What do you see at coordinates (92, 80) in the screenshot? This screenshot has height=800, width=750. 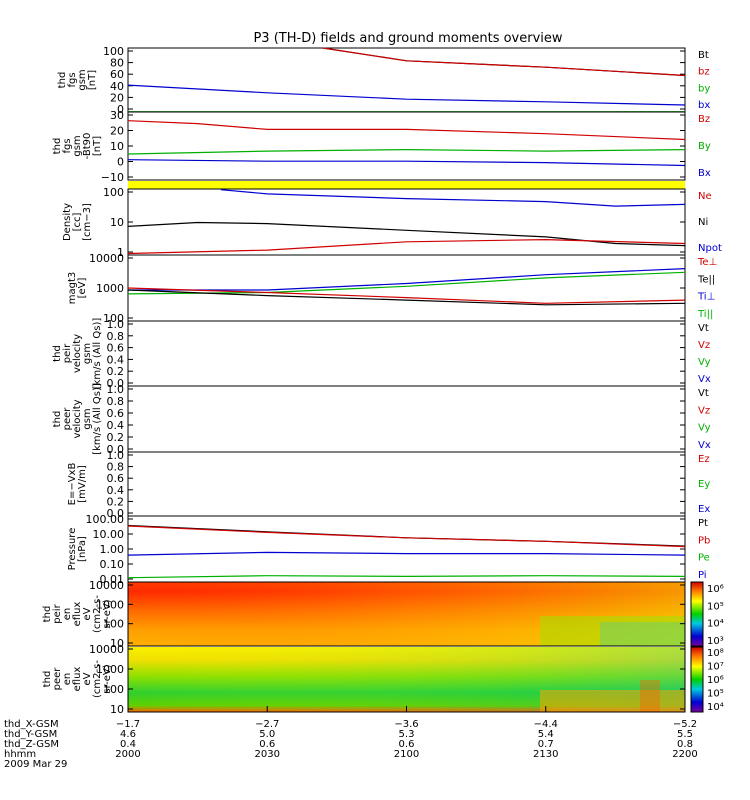 I see `y-axis-label: [nT]` at bounding box center [92, 80].